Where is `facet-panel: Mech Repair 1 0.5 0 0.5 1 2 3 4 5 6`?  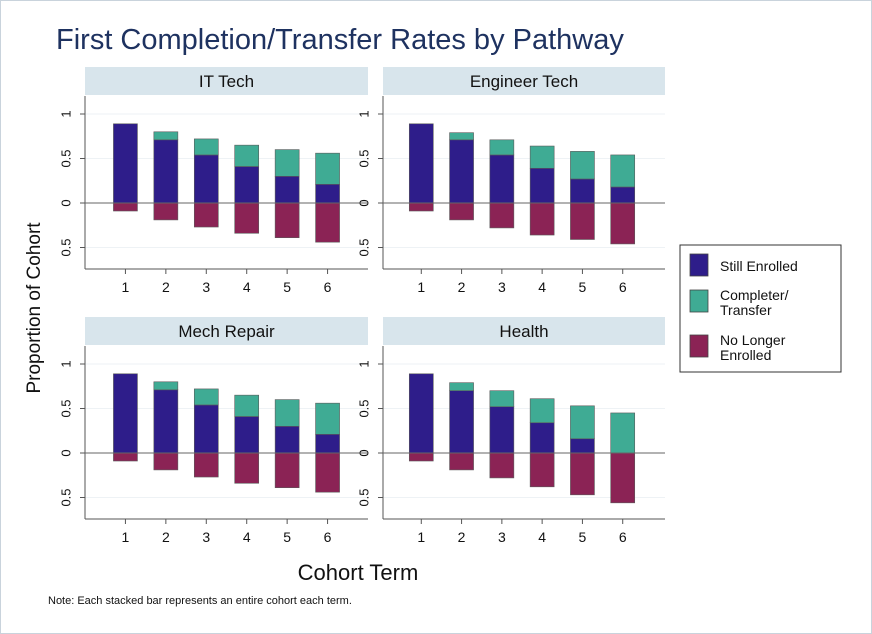
facet-panel: Mech Repair 1 0.5 0 0.5 1 2 3 4 5 6 is located at coordinates (213, 431).